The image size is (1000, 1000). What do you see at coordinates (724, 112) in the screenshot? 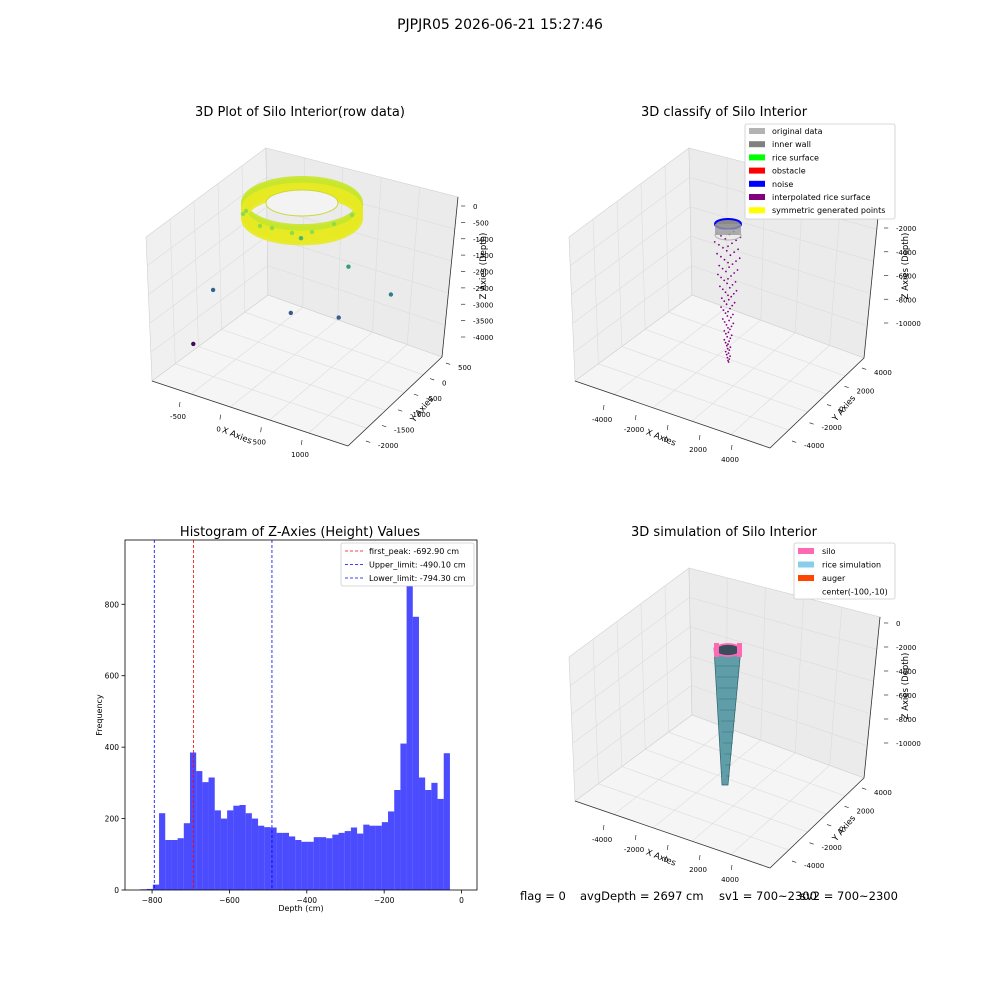
I see `chart-title: 3D classify of Silo Interior` at bounding box center [724, 112].